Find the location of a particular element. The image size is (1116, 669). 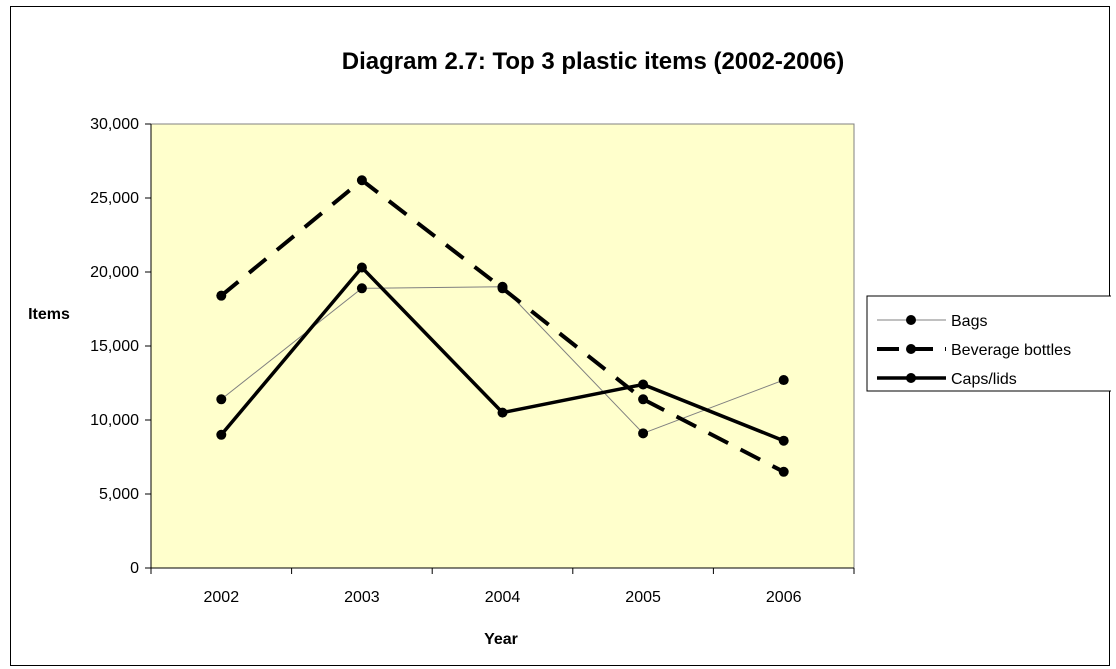

legend-item-caps-lids: Caps/lids is located at coordinates (947, 379).